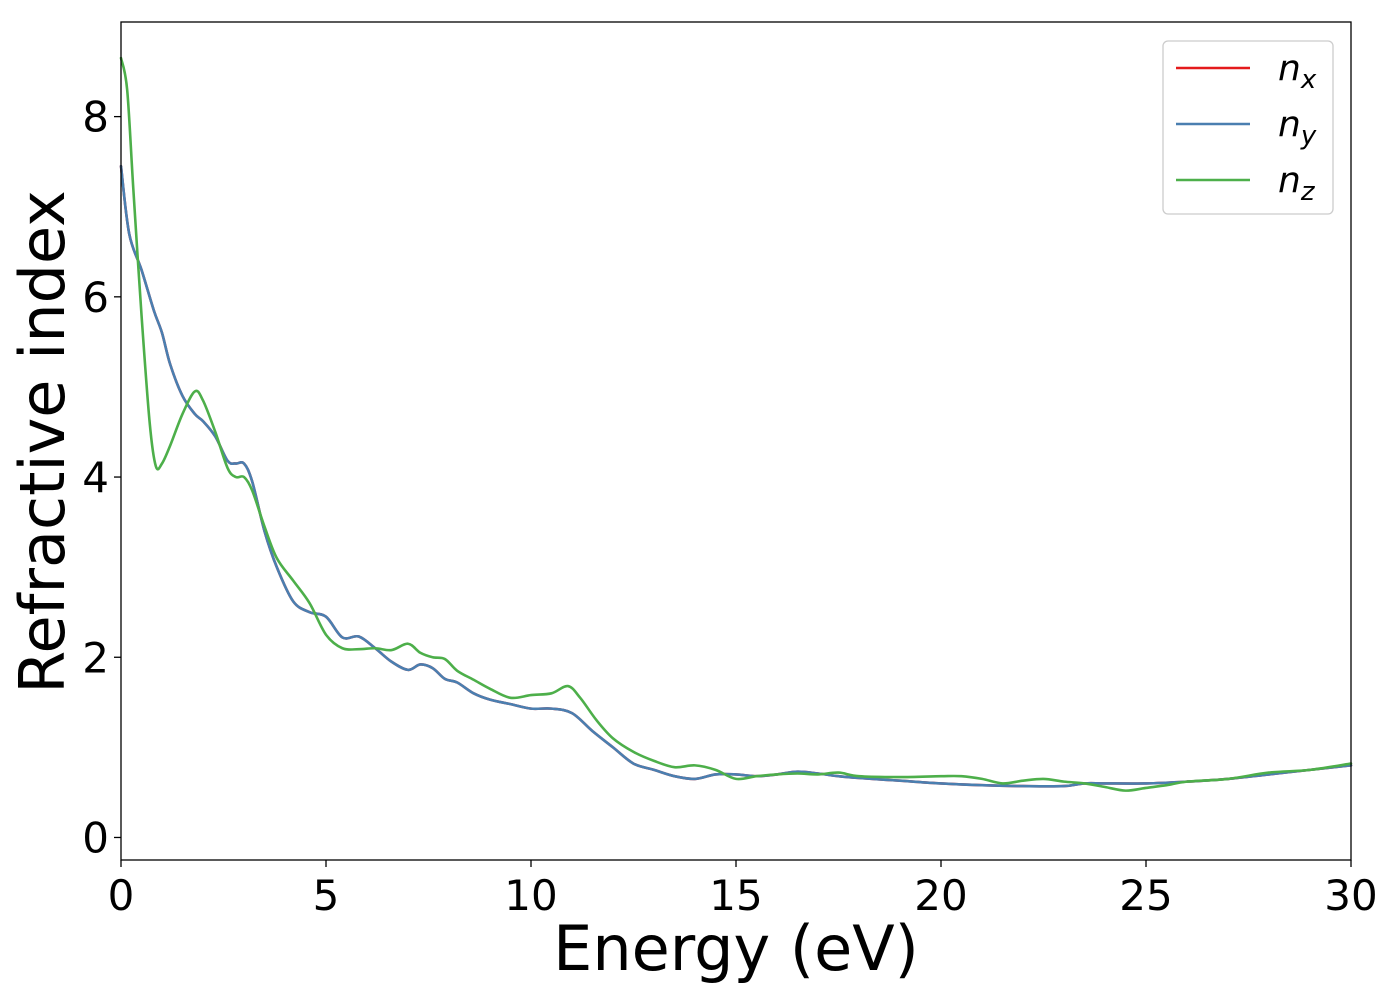 This screenshot has height=1000, width=1400. Describe the element at coordinates (1308, 192) in the screenshot. I see `legend-label-subscript: z` at that location.